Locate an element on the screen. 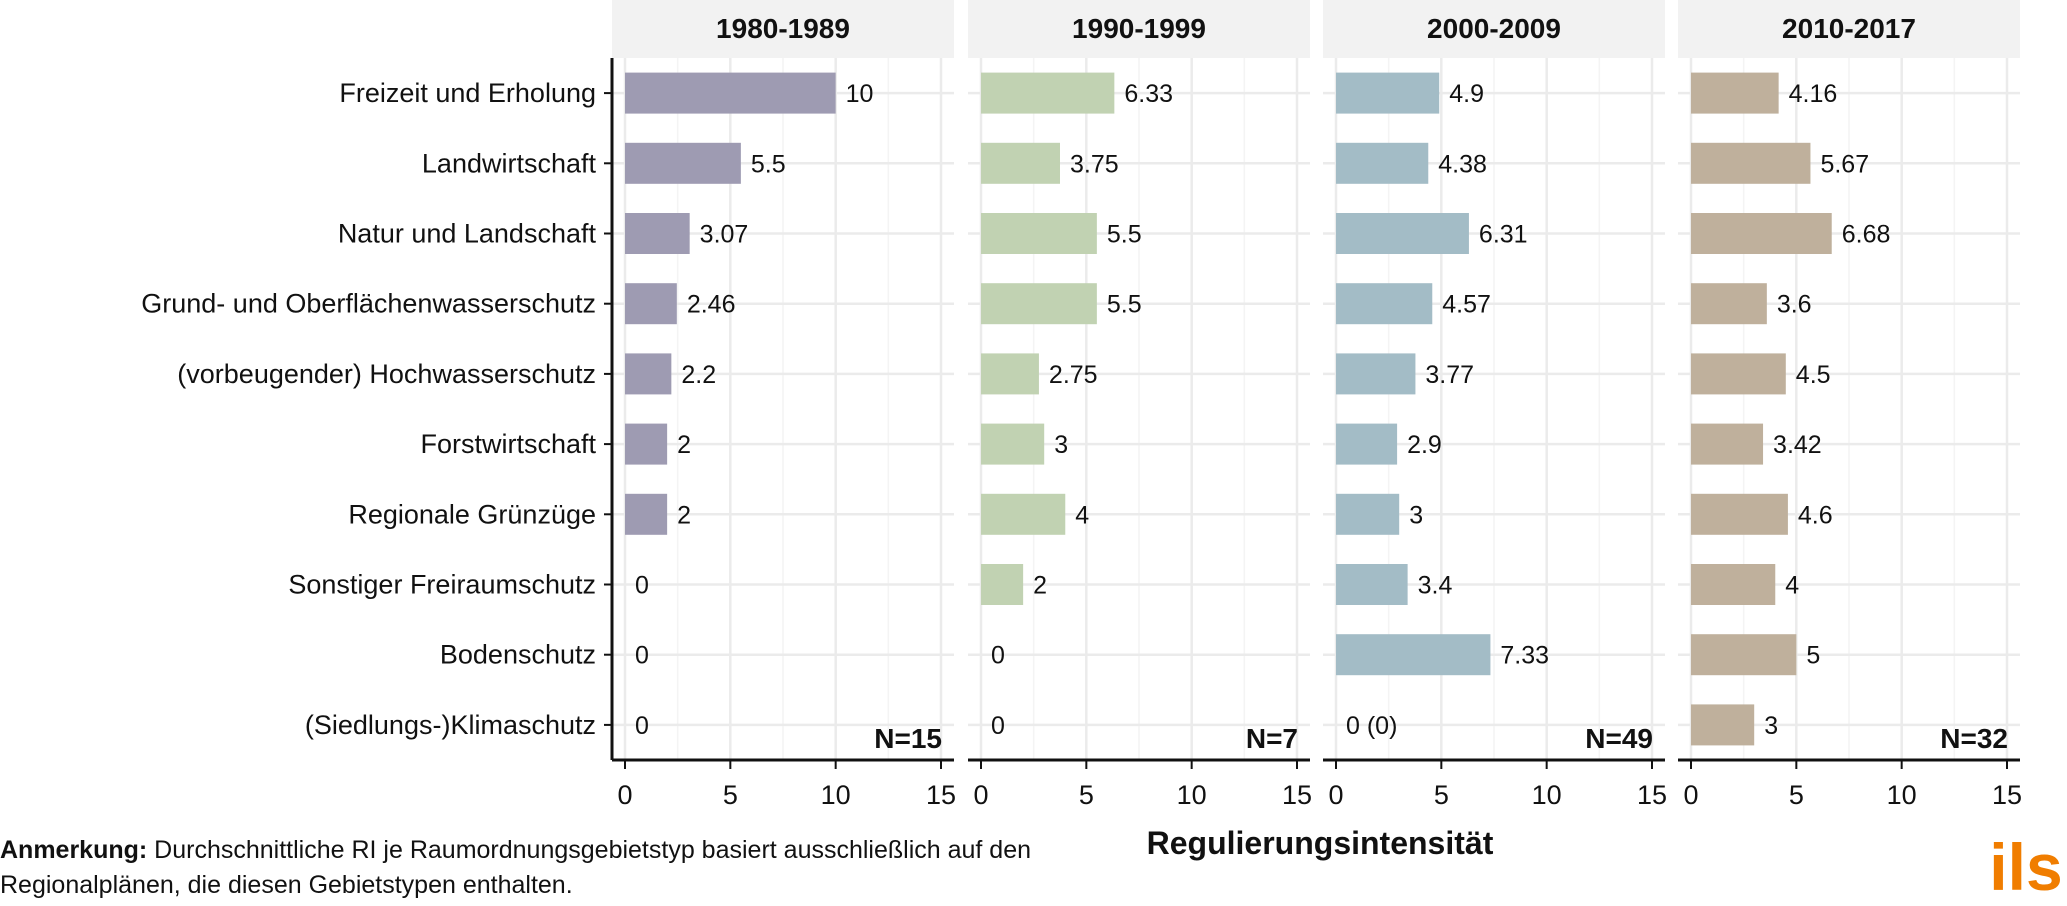 This screenshot has height=906, width=2067. data-label: 3.77 is located at coordinates (1449, 375).